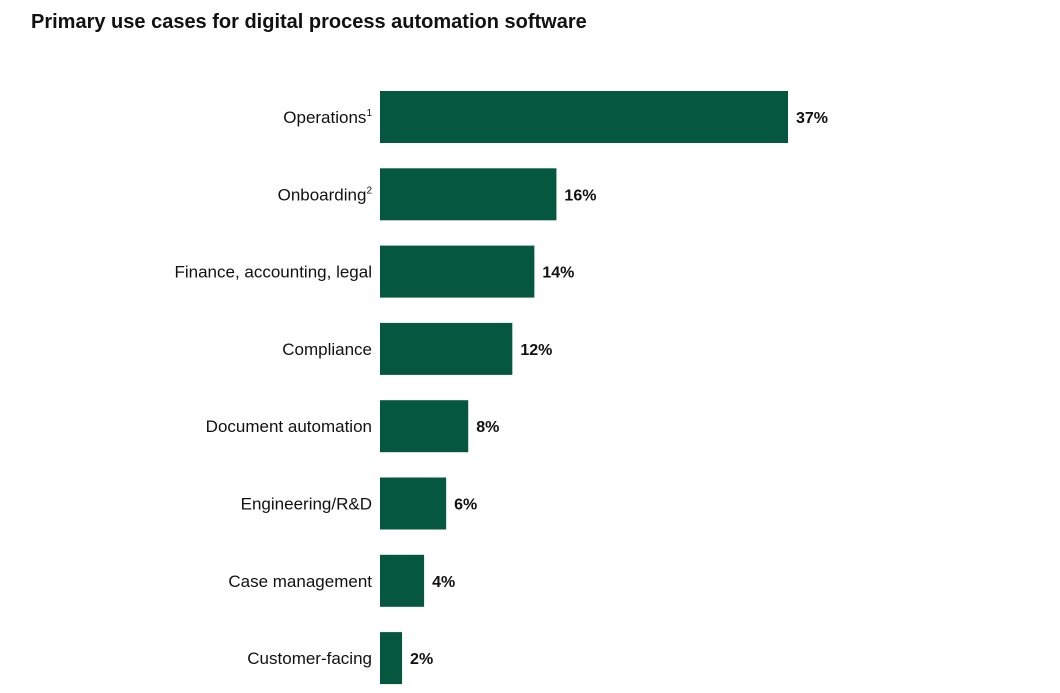 This screenshot has width=1060, height=693. I want to click on value-label-7: 2%, so click(421, 659).